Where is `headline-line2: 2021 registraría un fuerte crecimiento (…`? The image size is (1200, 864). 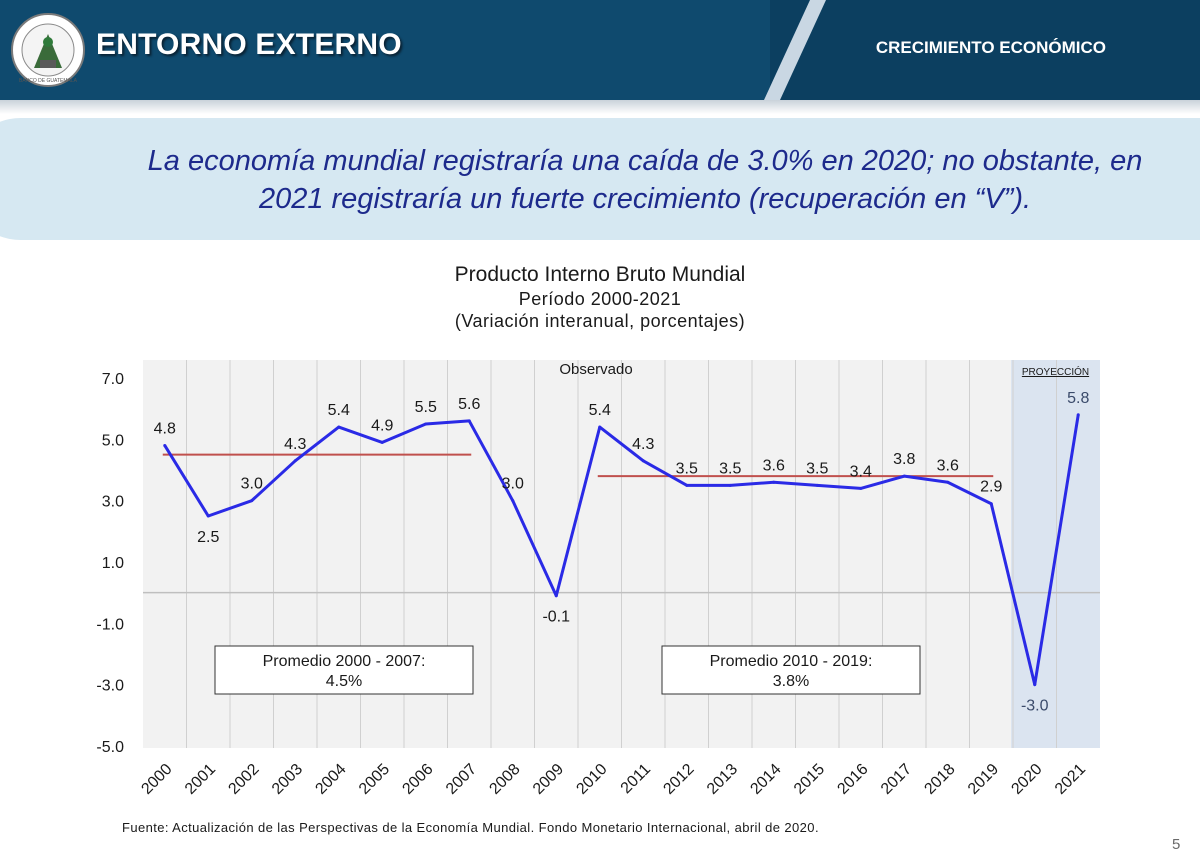 headline-line2: 2021 registraría un fuerte crecimiento (… is located at coordinates (645, 199).